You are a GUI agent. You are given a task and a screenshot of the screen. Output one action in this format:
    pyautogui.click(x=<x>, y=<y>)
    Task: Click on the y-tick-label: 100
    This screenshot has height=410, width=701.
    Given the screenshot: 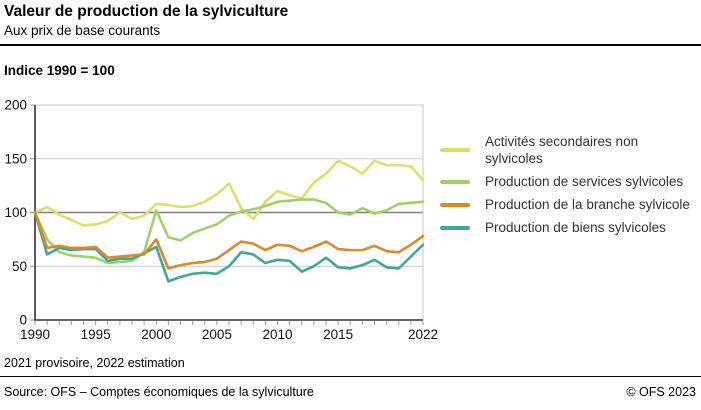 What is the action you would take?
    pyautogui.click(x=15, y=212)
    